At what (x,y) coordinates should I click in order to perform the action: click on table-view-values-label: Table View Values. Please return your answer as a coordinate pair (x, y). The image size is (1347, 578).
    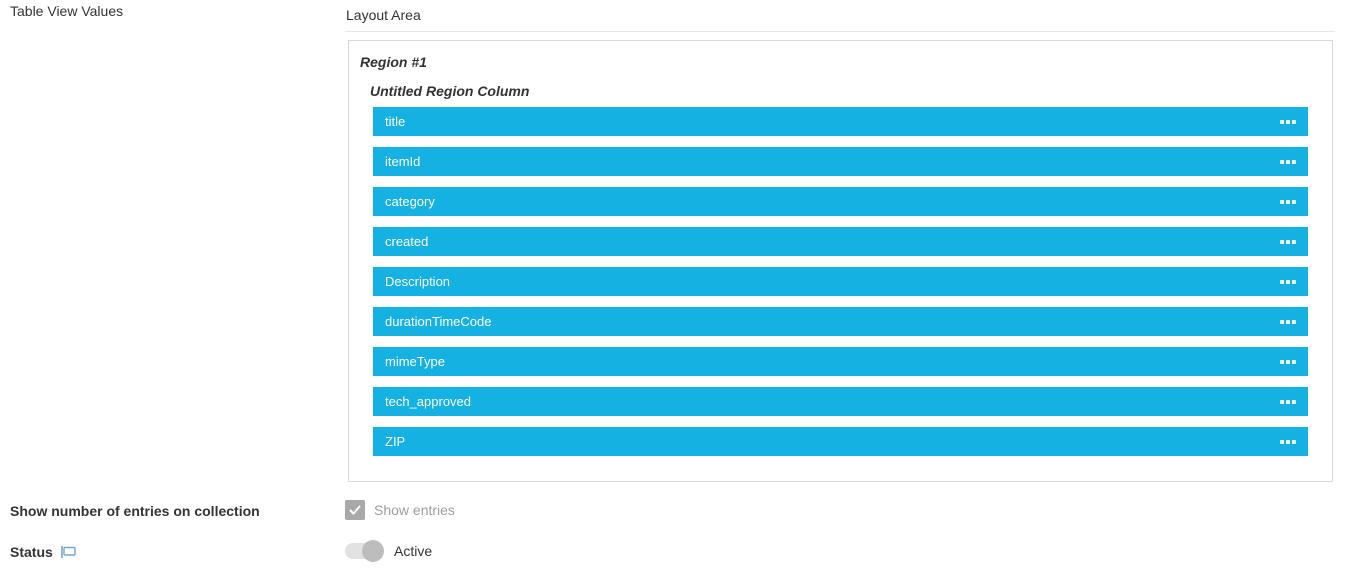
    Looking at the image, I should click on (67, 11).